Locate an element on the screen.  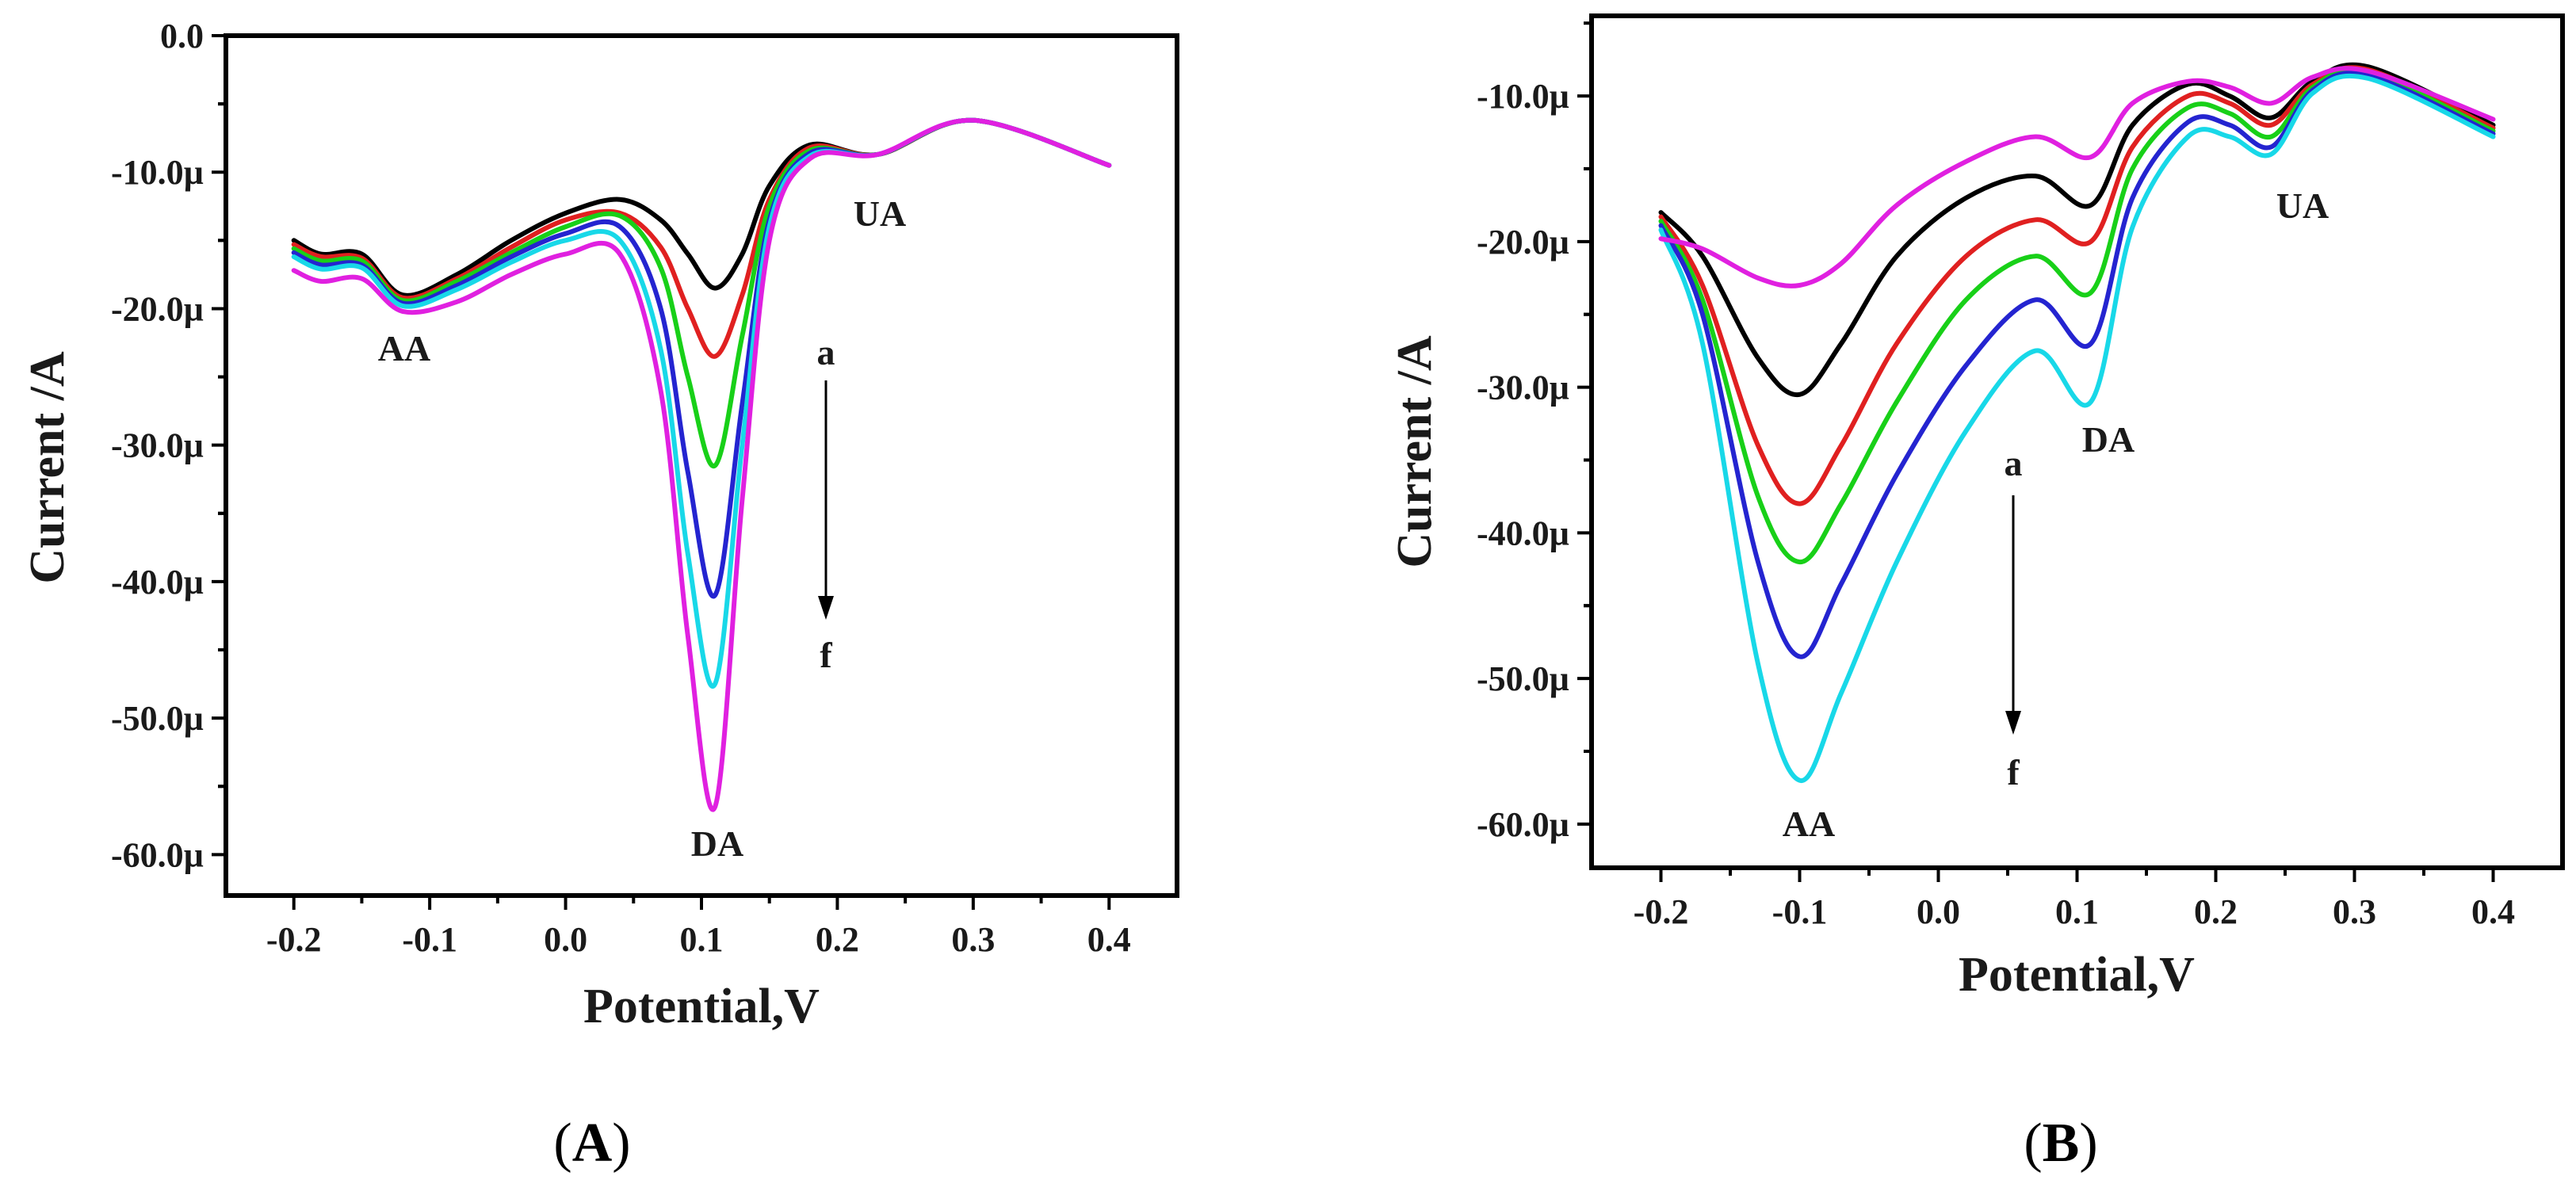
panel-label-a: (A) is located at coordinates (591, 1143).